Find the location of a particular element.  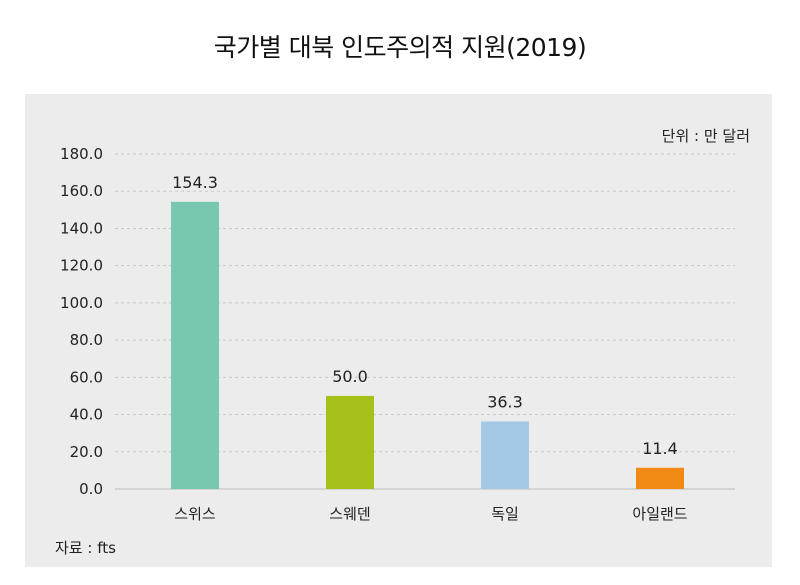

y-tick-label: 20.0 is located at coordinates (86, 452).